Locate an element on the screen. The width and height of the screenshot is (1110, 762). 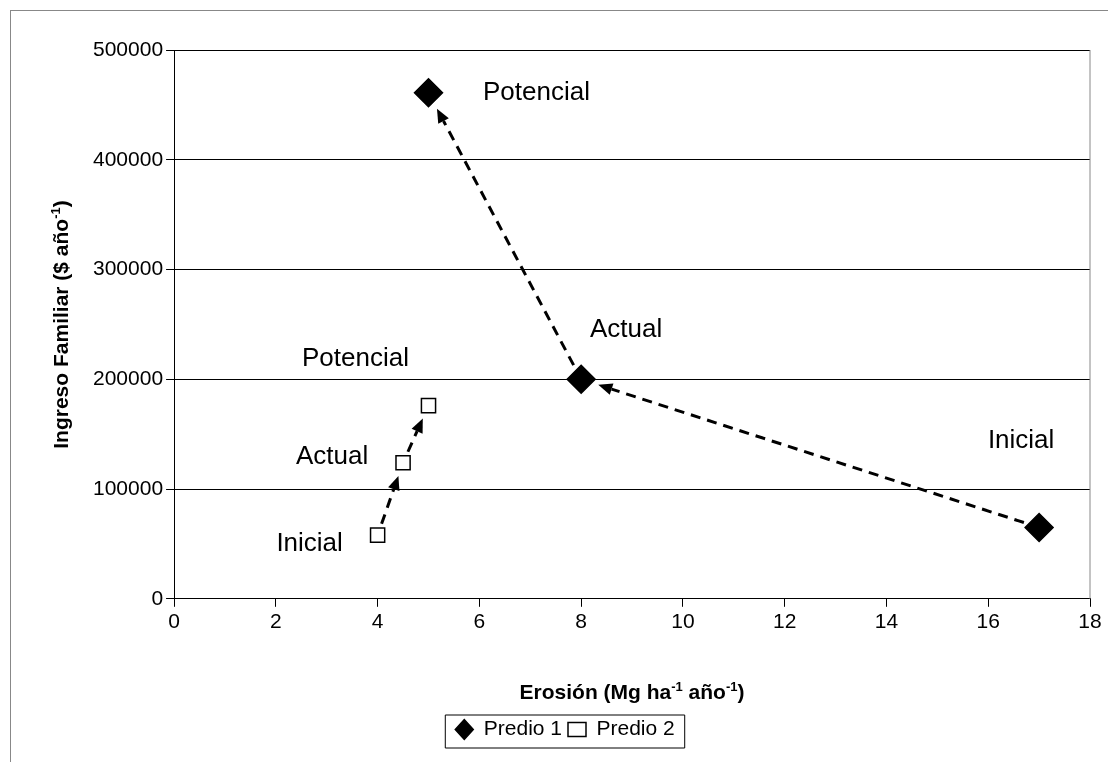
legend-label: Predio 1 is located at coordinates (522, 728).